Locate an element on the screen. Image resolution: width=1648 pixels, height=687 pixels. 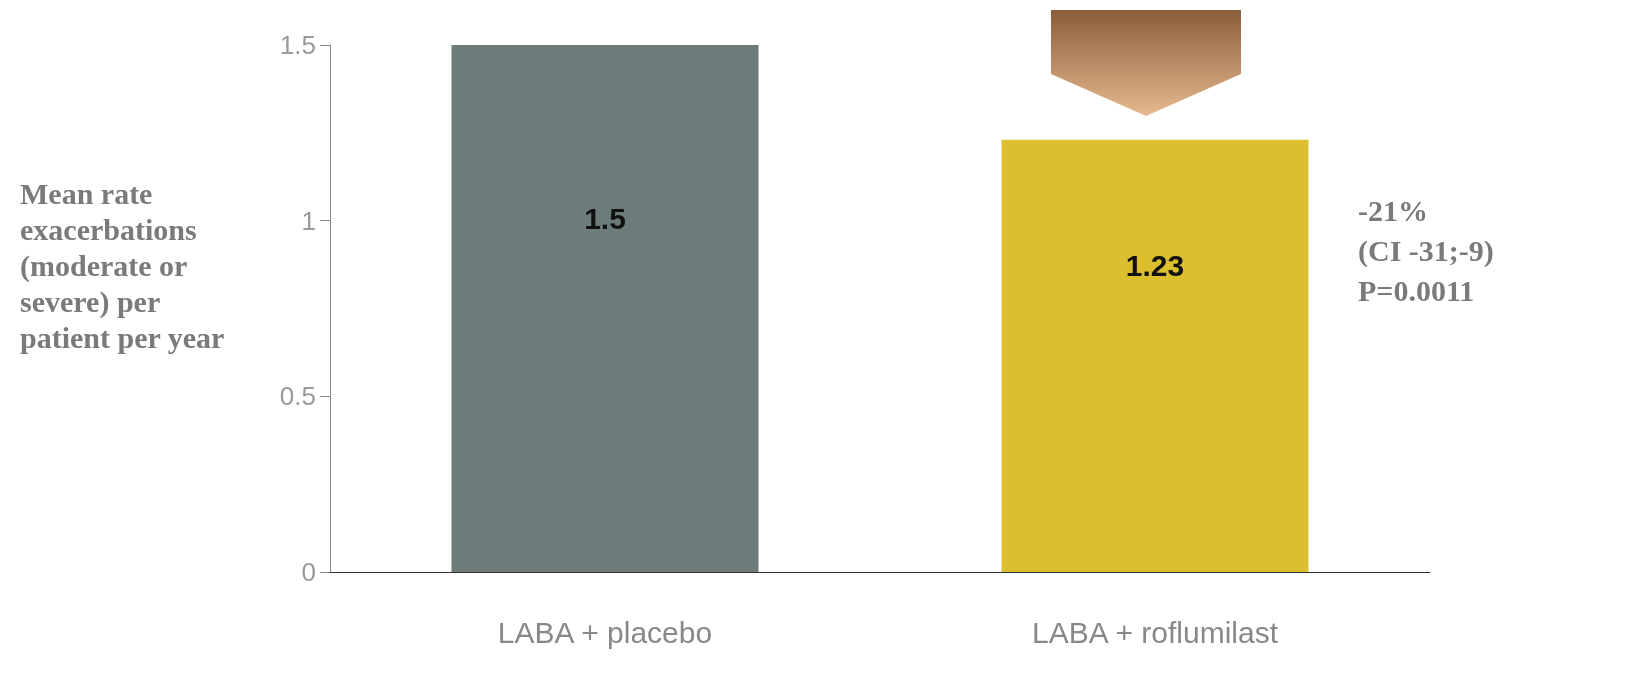
y-tick-label: 1.5 is located at coordinates (297, 45).